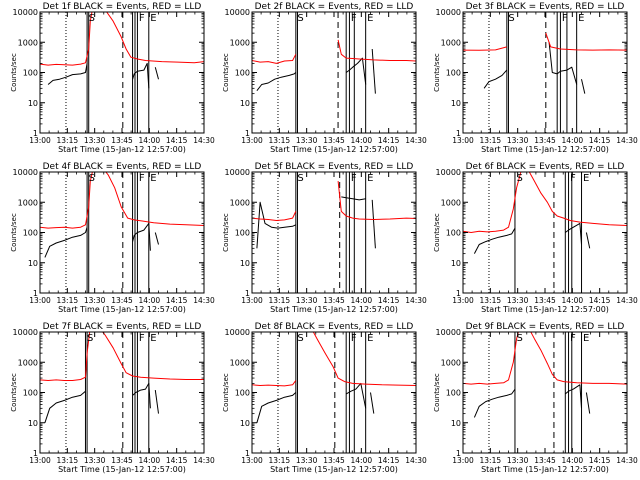  Describe the element at coordinates (458, 453) in the screenshot. I see `y-tick-label: 1` at that location.